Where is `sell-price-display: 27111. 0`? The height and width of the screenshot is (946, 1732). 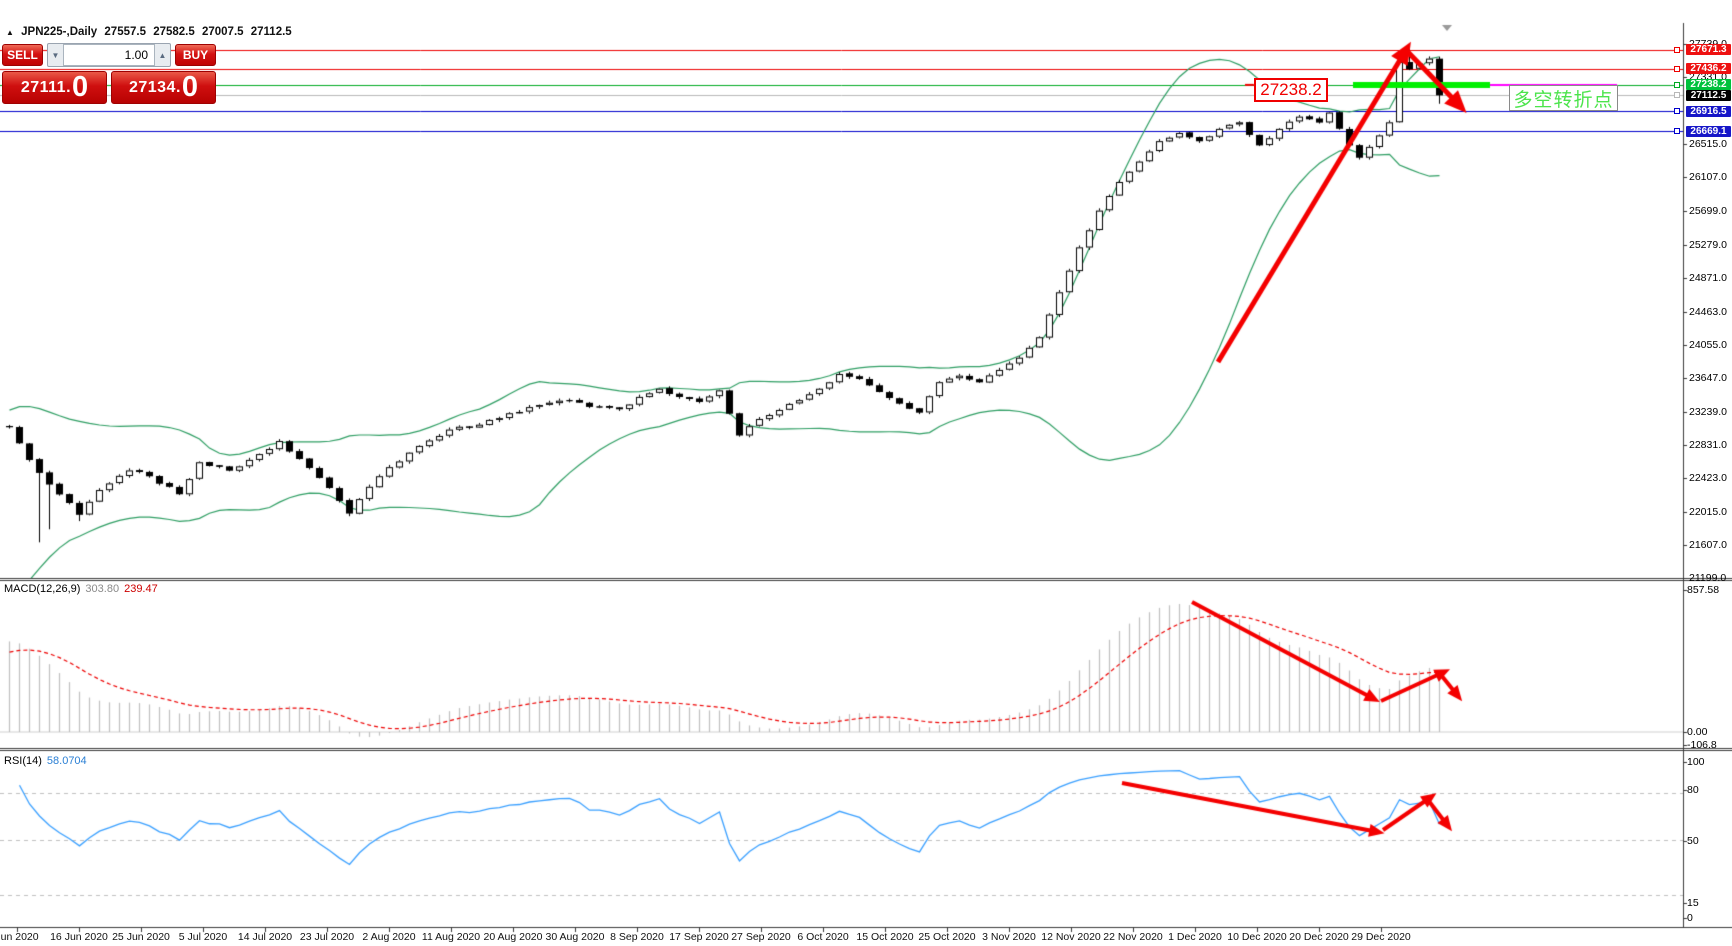
sell-price-display: 27111. 0 is located at coordinates (54, 87).